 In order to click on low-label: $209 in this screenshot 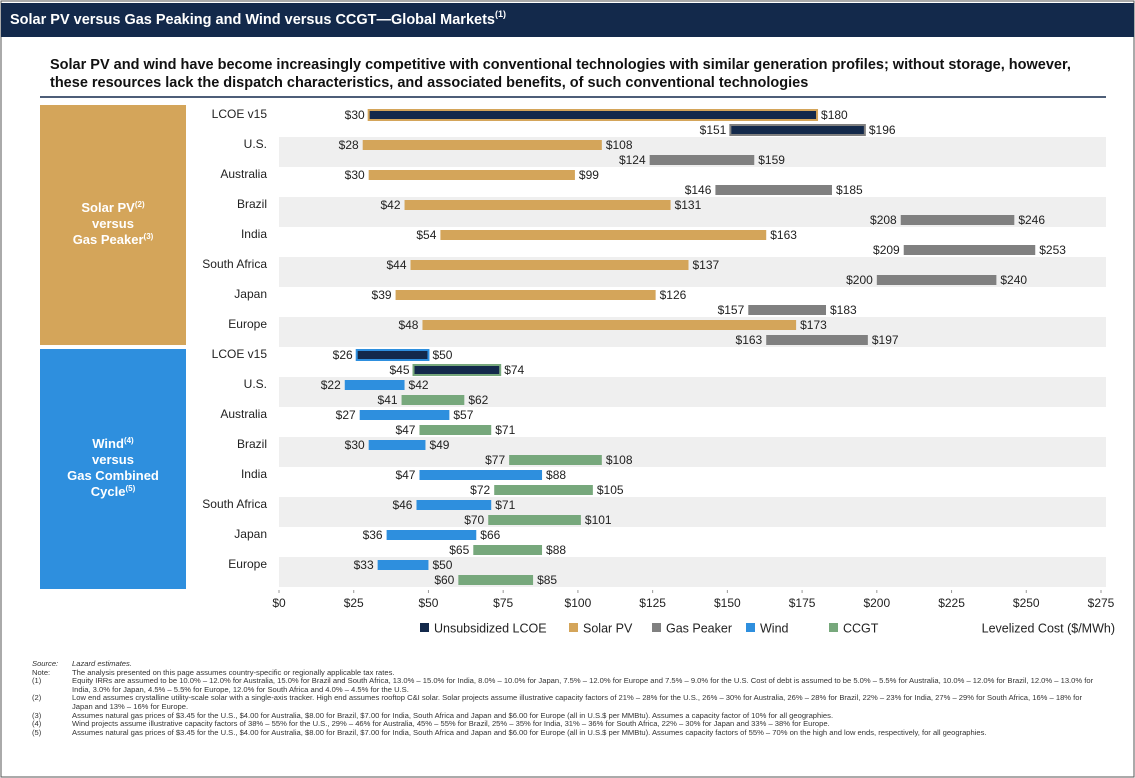, I will do `click(886, 250)`.